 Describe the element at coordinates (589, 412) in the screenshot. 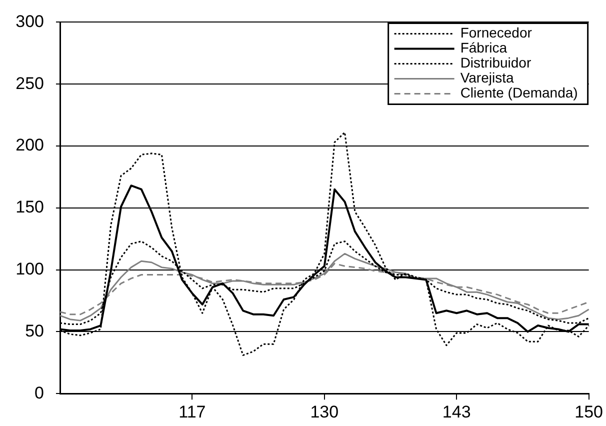

I see `x-tick-label: 150` at that location.